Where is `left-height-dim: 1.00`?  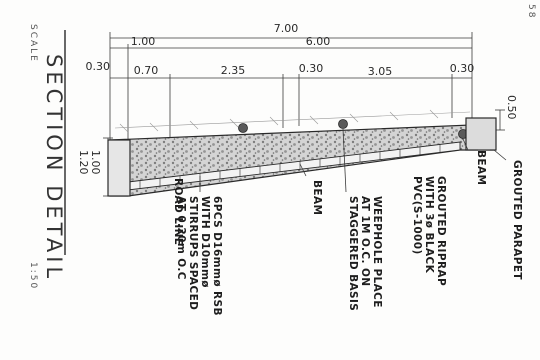 left-height-dim: 1.00 is located at coordinates (95, 162).